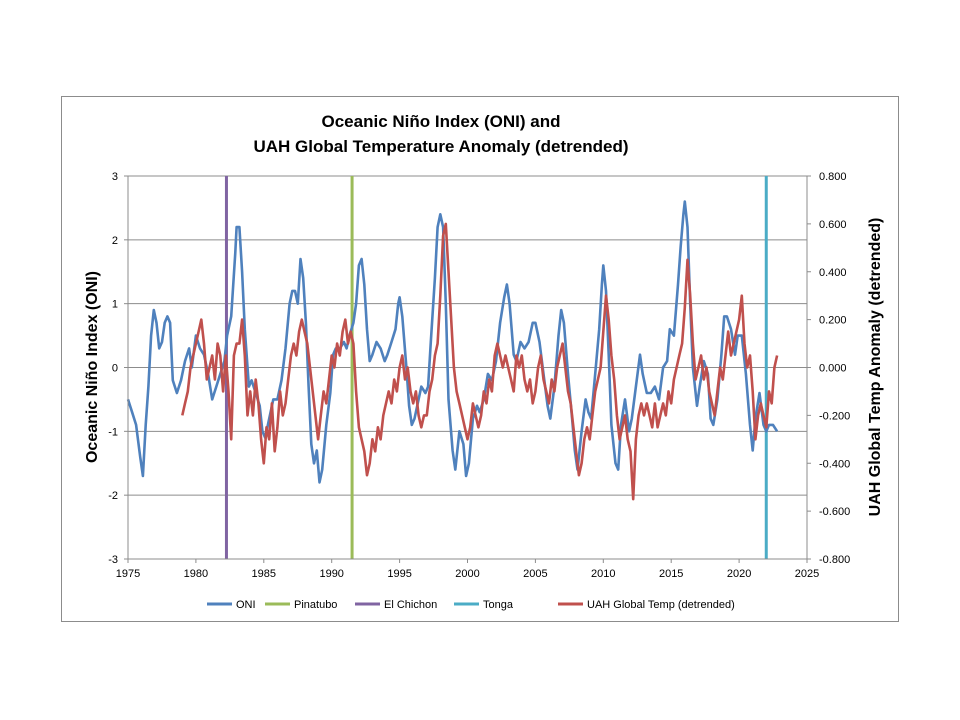 The image size is (960, 720). What do you see at coordinates (115, 241) in the screenshot?
I see `y-left-tick-label: 2` at bounding box center [115, 241].